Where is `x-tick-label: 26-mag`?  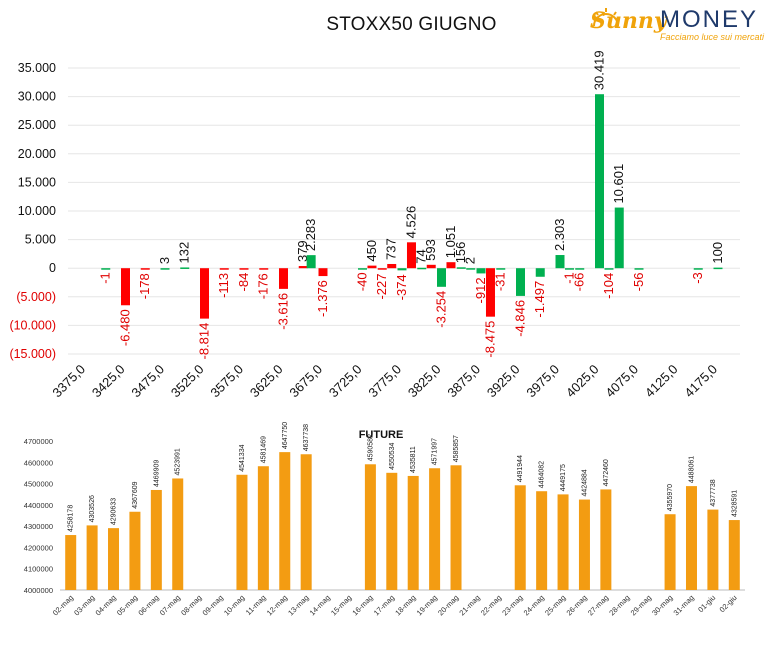 x-tick-label: 26-mag is located at coordinates (577, 605).